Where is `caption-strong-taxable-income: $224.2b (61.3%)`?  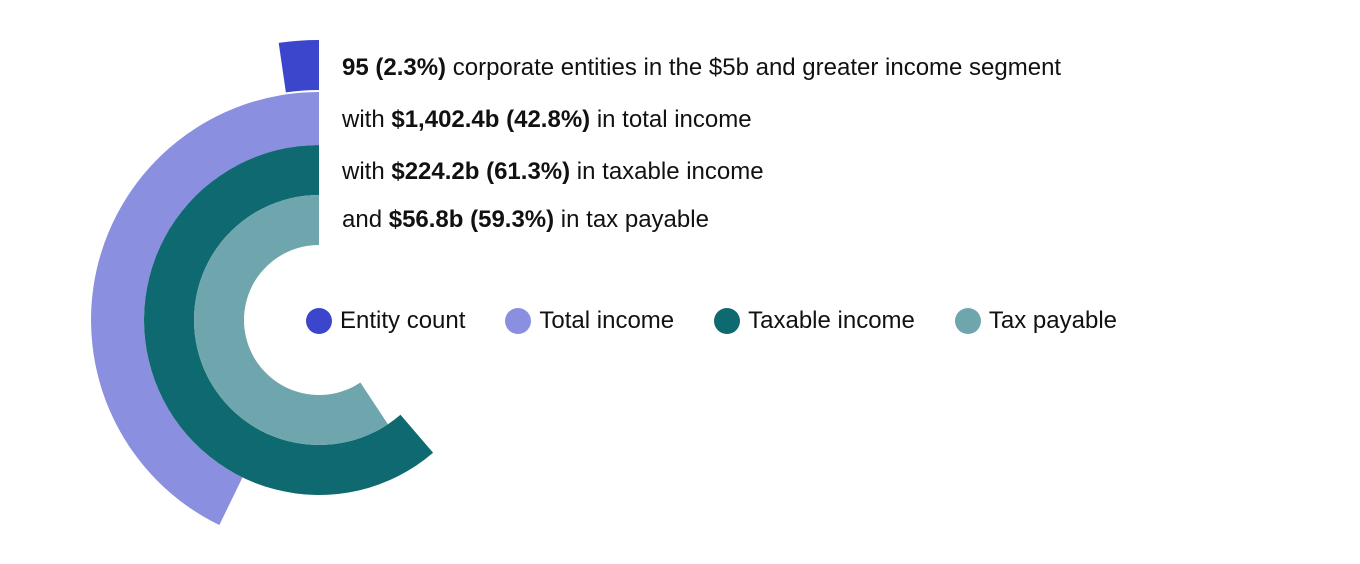 caption-strong-taxable-income: $224.2b (61.3%) is located at coordinates (481, 171).